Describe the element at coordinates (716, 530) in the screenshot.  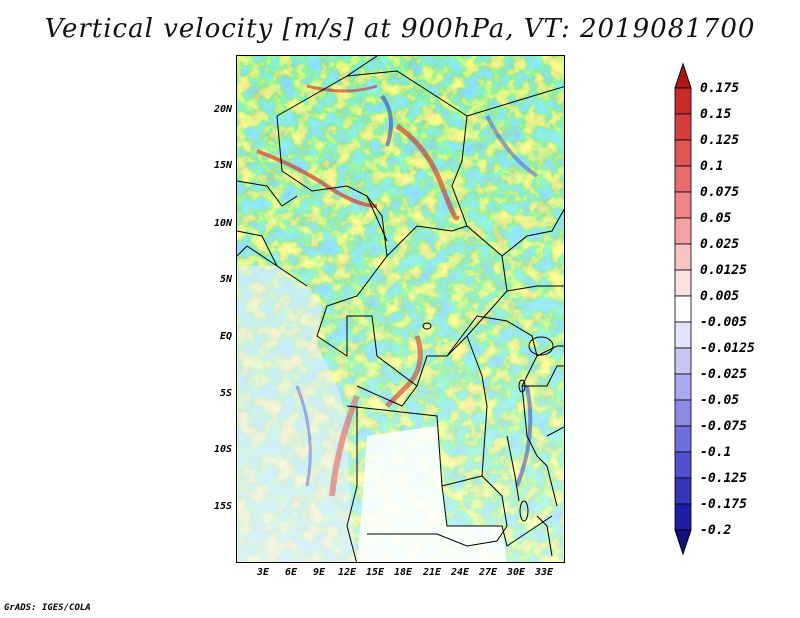
I see `colorbar-label: -0.2` at that location.